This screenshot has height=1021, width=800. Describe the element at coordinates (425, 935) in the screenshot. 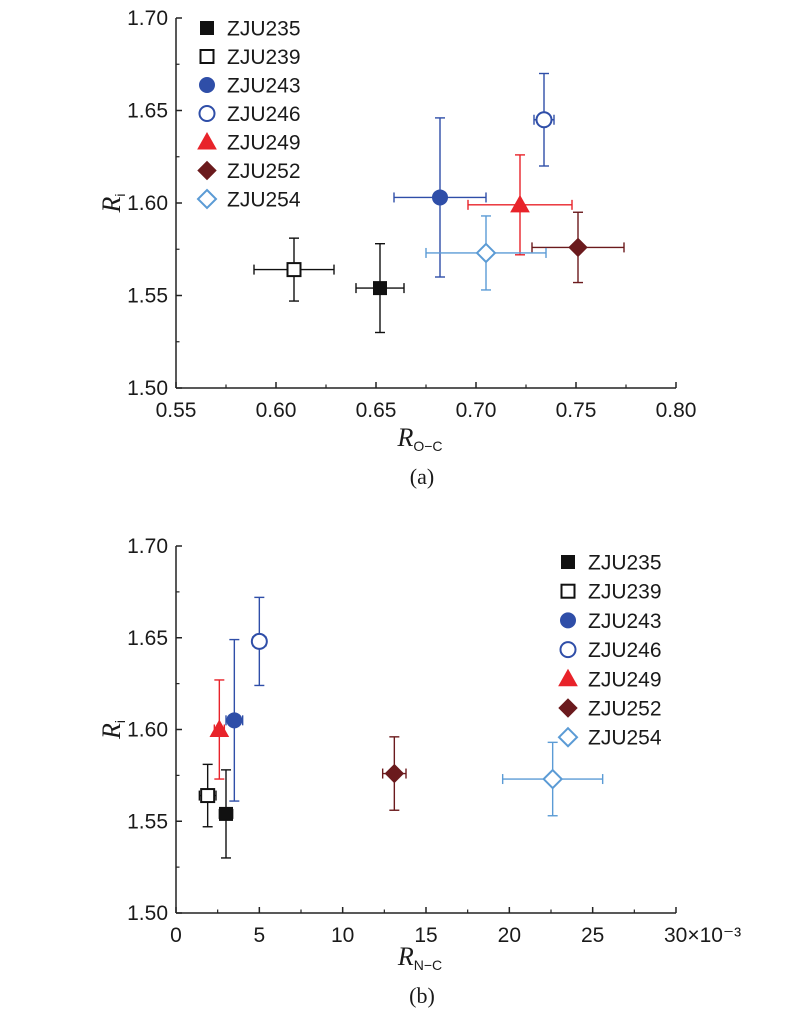

I see `x-tick-label: 15` at that location.